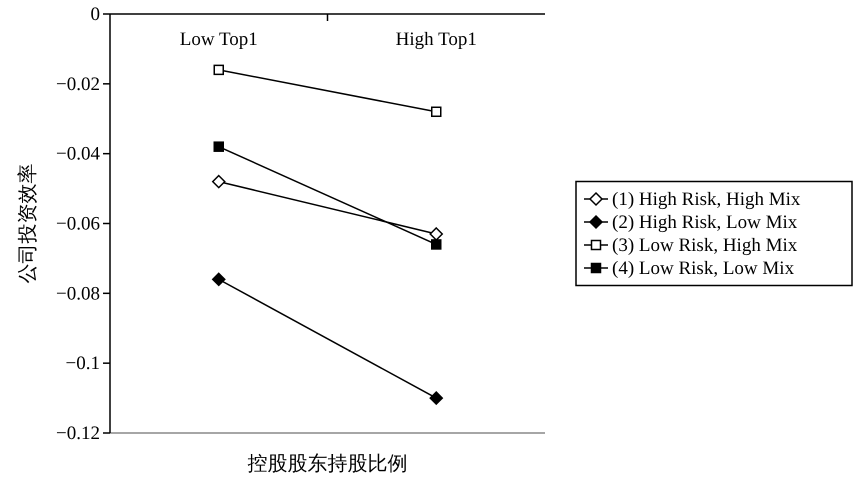 The height and width of the screenshot is (478, 856). What do you see at coordinates (78, 154) in the screenshot?
I see `y-tick-label: −0.04` at bounding box center [78, 154].